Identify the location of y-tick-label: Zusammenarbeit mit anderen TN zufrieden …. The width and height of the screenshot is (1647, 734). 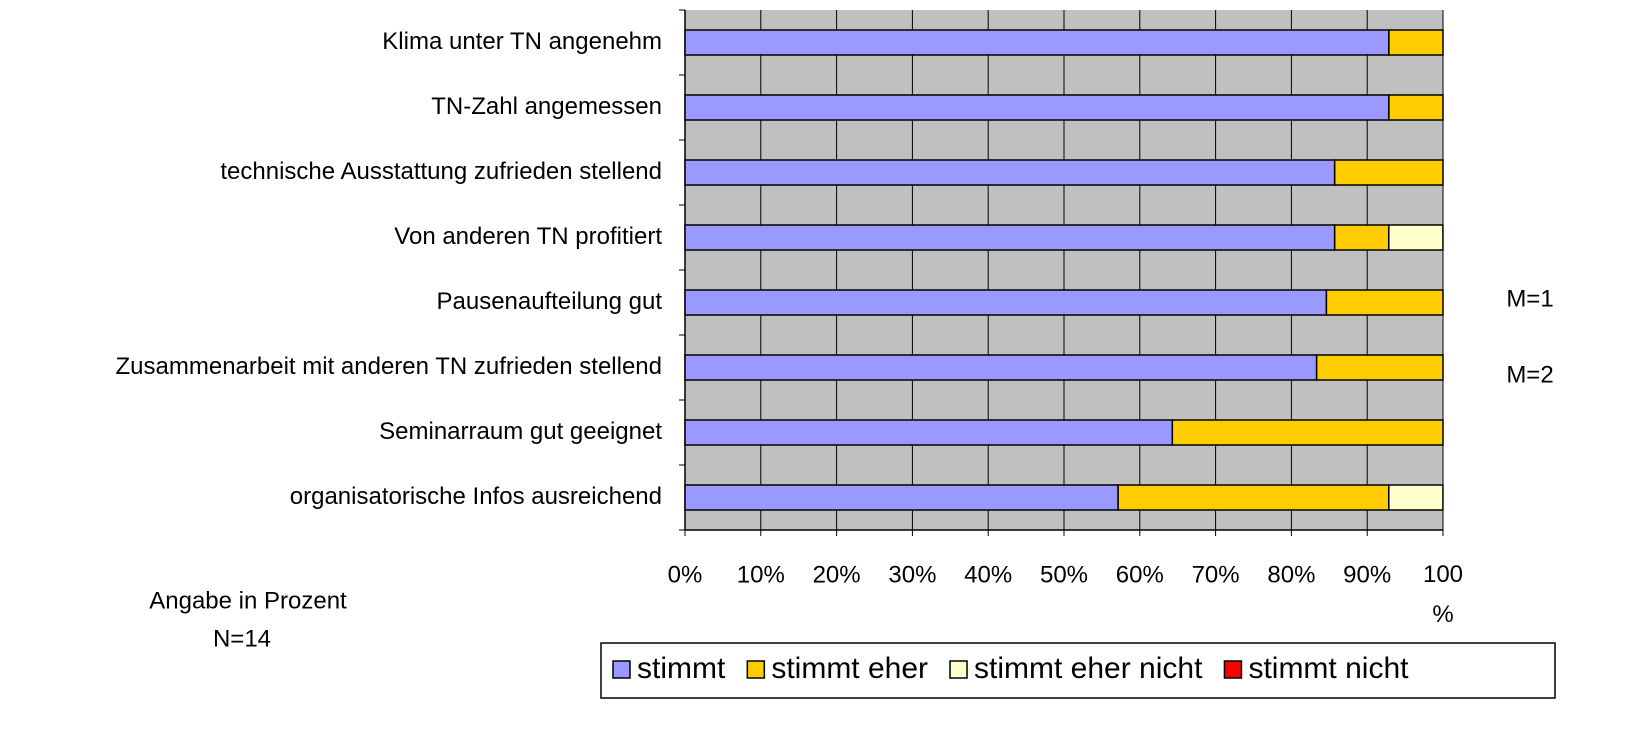
(389, 366).